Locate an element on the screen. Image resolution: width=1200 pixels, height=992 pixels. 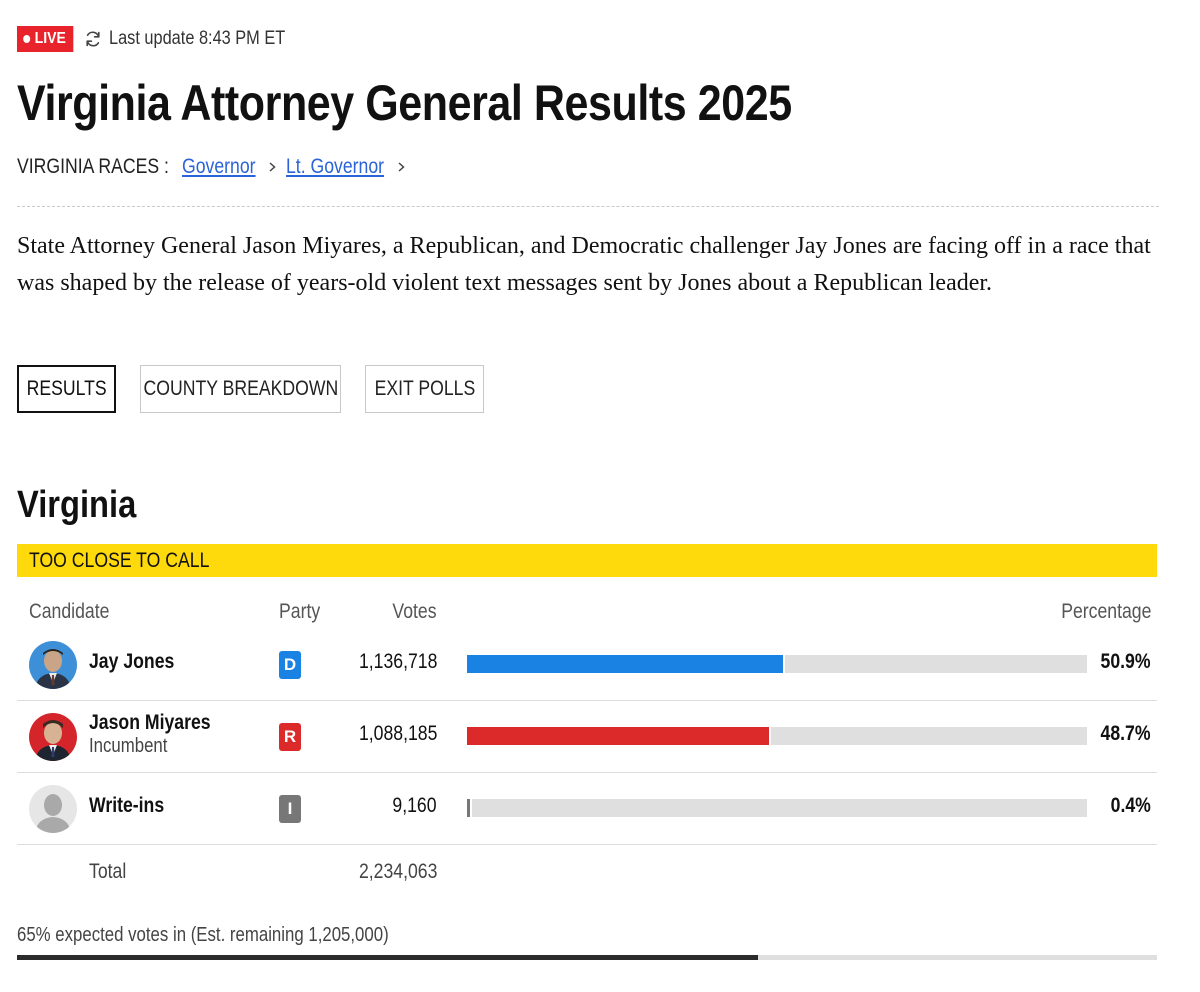
live-label: LIVE is located at coordinates (50, 38).